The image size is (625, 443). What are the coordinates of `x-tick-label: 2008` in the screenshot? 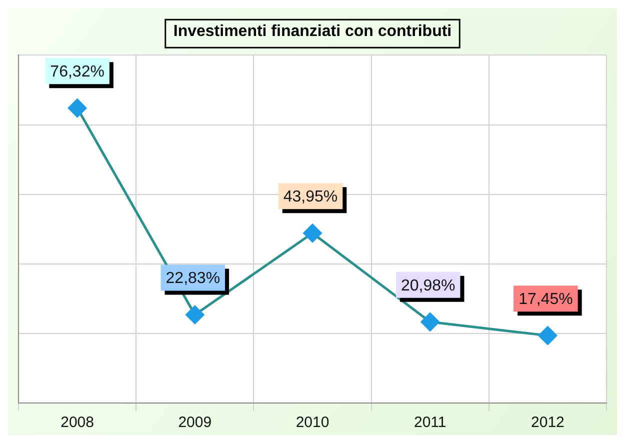 It's located at (77, 423).